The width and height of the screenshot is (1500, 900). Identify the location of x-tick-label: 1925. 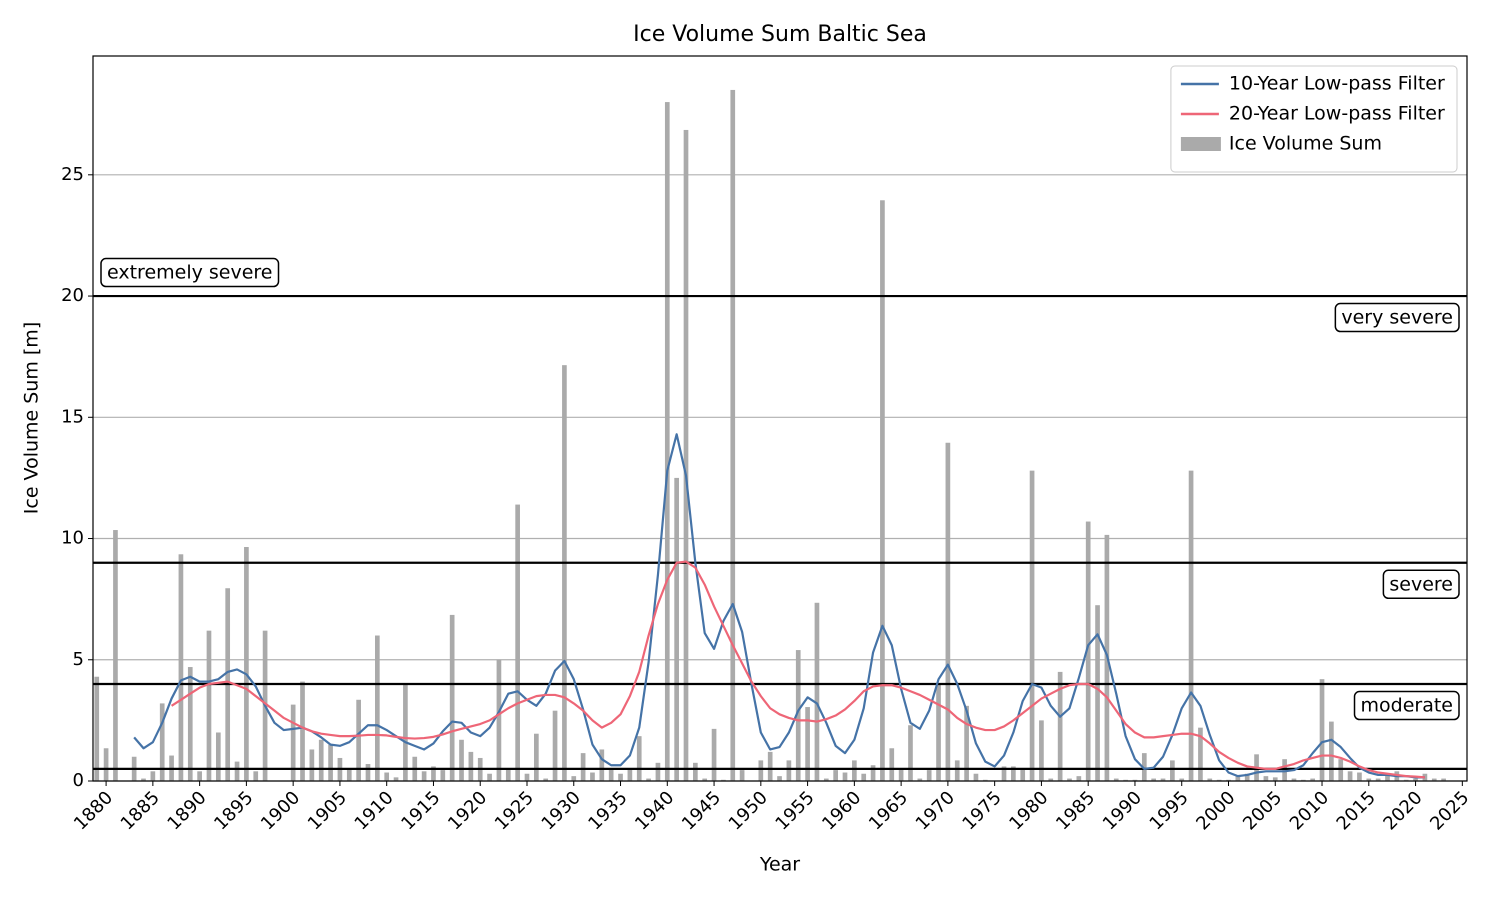
(514, 810).